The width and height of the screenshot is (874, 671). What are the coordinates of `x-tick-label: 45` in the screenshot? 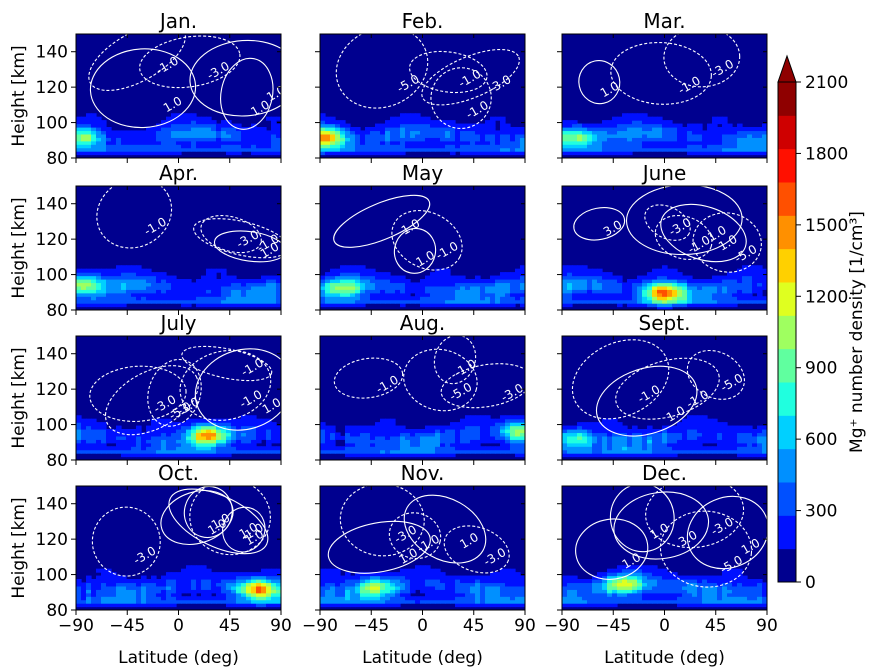 It's located at (474, 626).